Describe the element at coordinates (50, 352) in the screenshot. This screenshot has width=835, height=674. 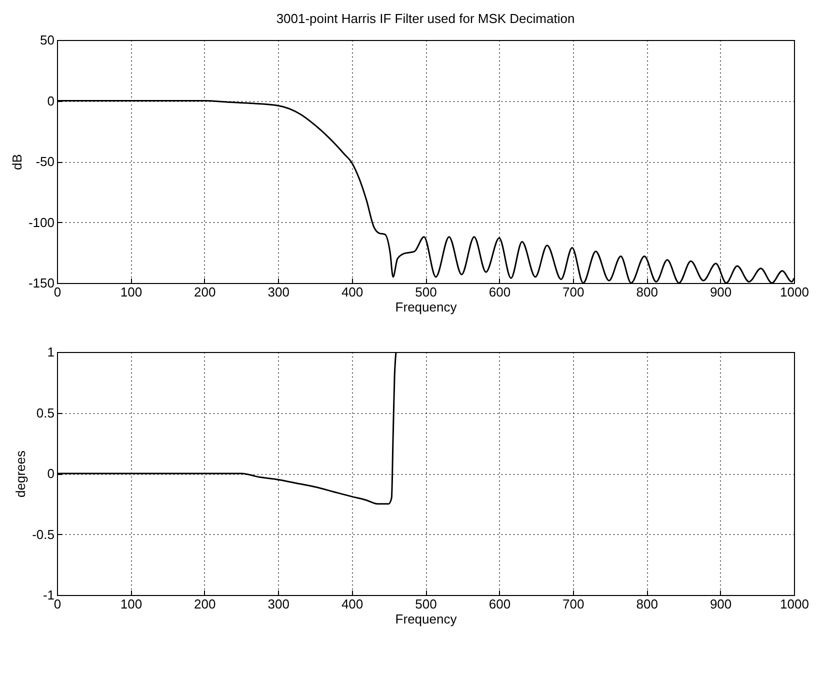
I see `y-tick-label: 1` at that location.